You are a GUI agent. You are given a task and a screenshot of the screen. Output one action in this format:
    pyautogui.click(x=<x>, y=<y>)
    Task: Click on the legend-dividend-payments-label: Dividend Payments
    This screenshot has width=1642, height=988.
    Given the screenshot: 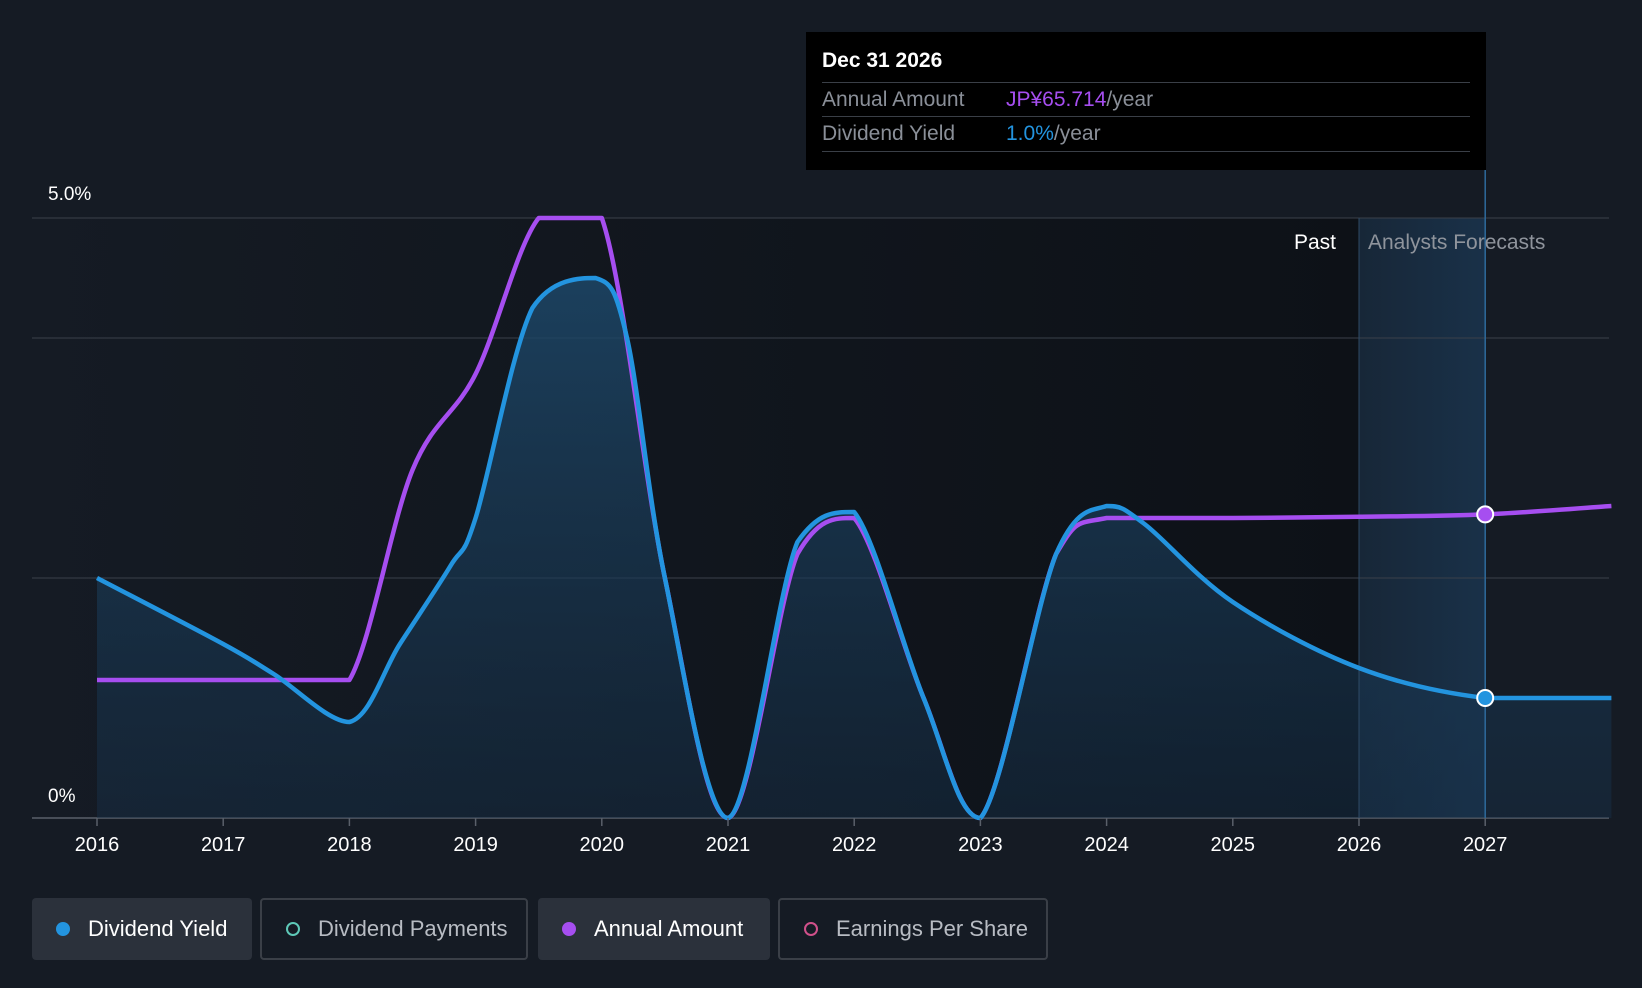 What is the action you would take?
    pyautogui.click(x=413, y=928)
    